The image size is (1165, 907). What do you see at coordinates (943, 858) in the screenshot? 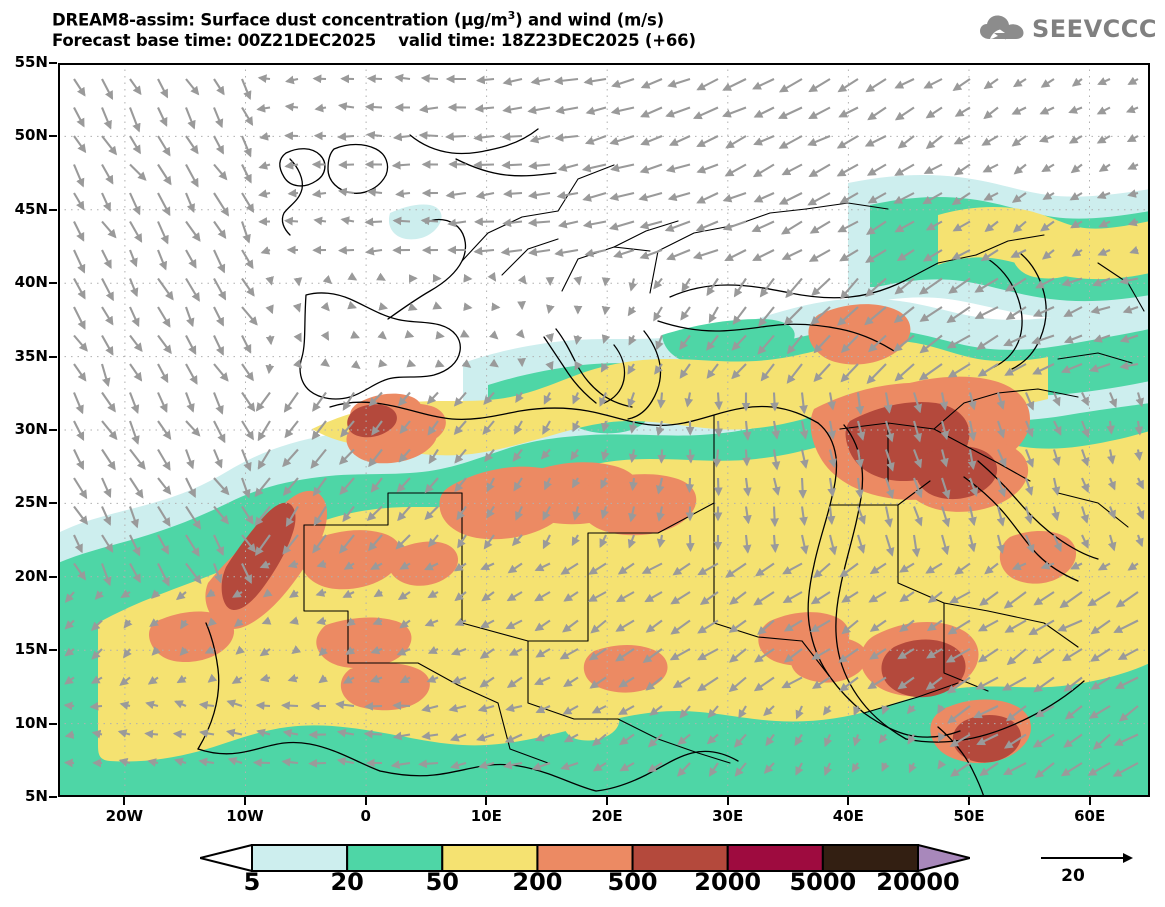
I see `colorbar-over-arrow` at bounding box center [943, 858].